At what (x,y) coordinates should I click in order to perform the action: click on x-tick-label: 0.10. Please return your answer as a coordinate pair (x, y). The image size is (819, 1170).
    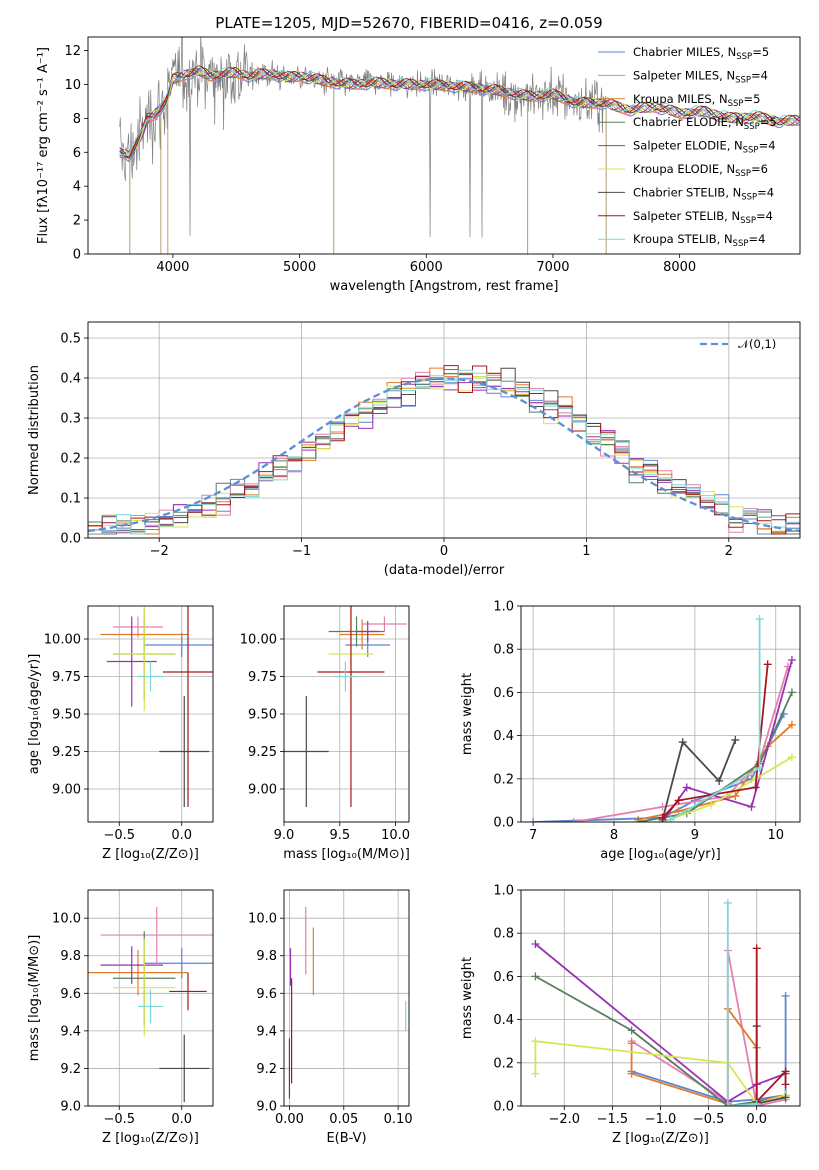
    Looking at the image, I should click on (398, 1119).